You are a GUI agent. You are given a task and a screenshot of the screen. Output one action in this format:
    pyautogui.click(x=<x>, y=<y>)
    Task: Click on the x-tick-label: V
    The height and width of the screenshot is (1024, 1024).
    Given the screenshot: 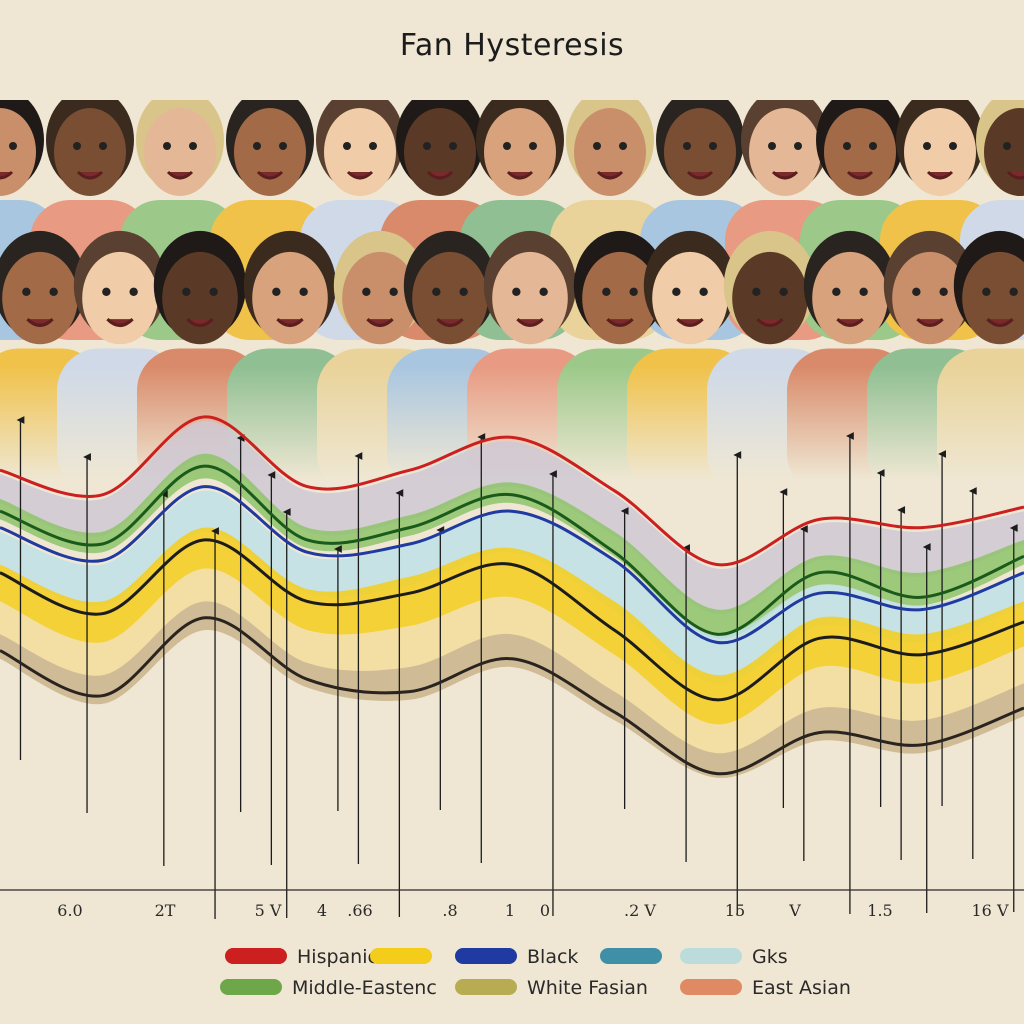 What is the action you would take?
    pyautogui.click(x=794, y=910)
    